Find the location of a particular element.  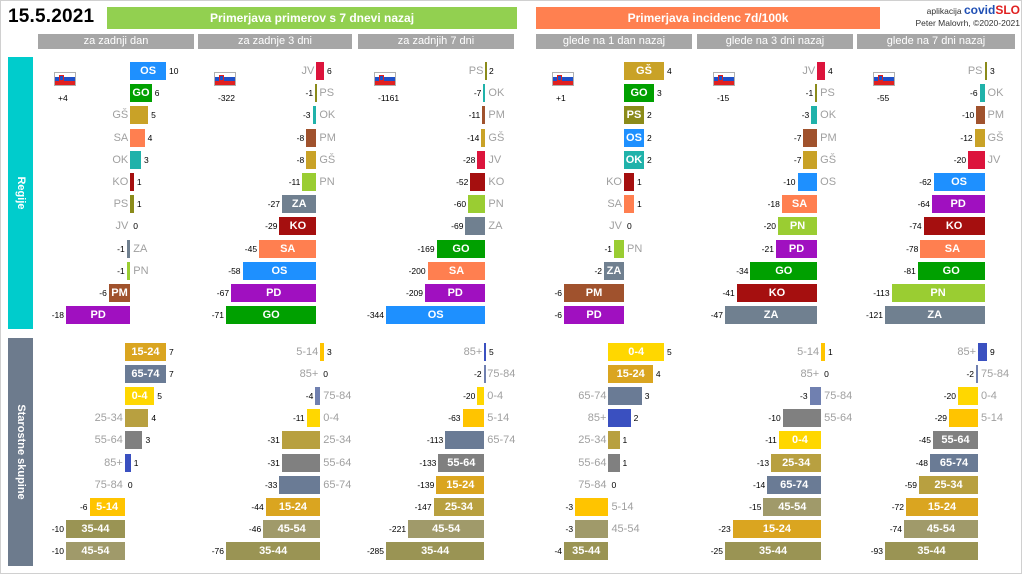

value-label: -113 is located at coordinates (881, 293).